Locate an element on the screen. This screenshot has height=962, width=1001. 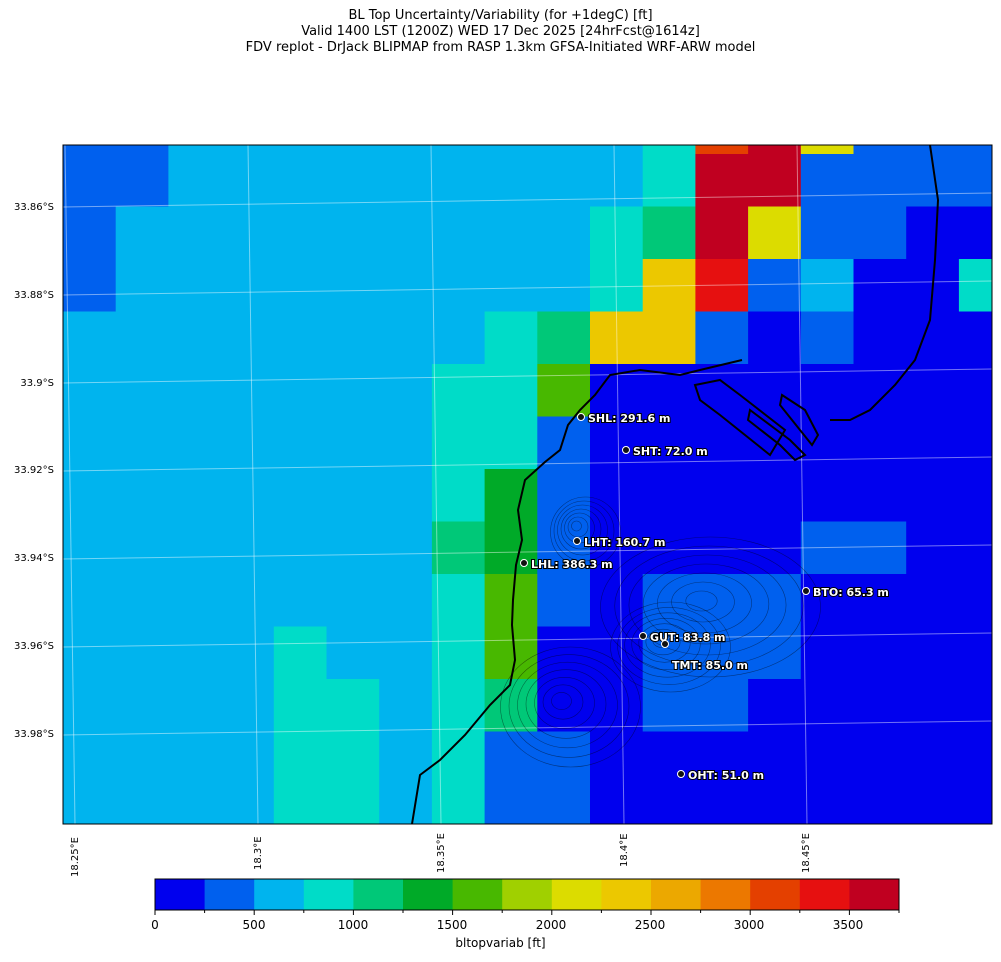
station-label-oht: OHT: 51.0 m is located at coordinates (726, 775).